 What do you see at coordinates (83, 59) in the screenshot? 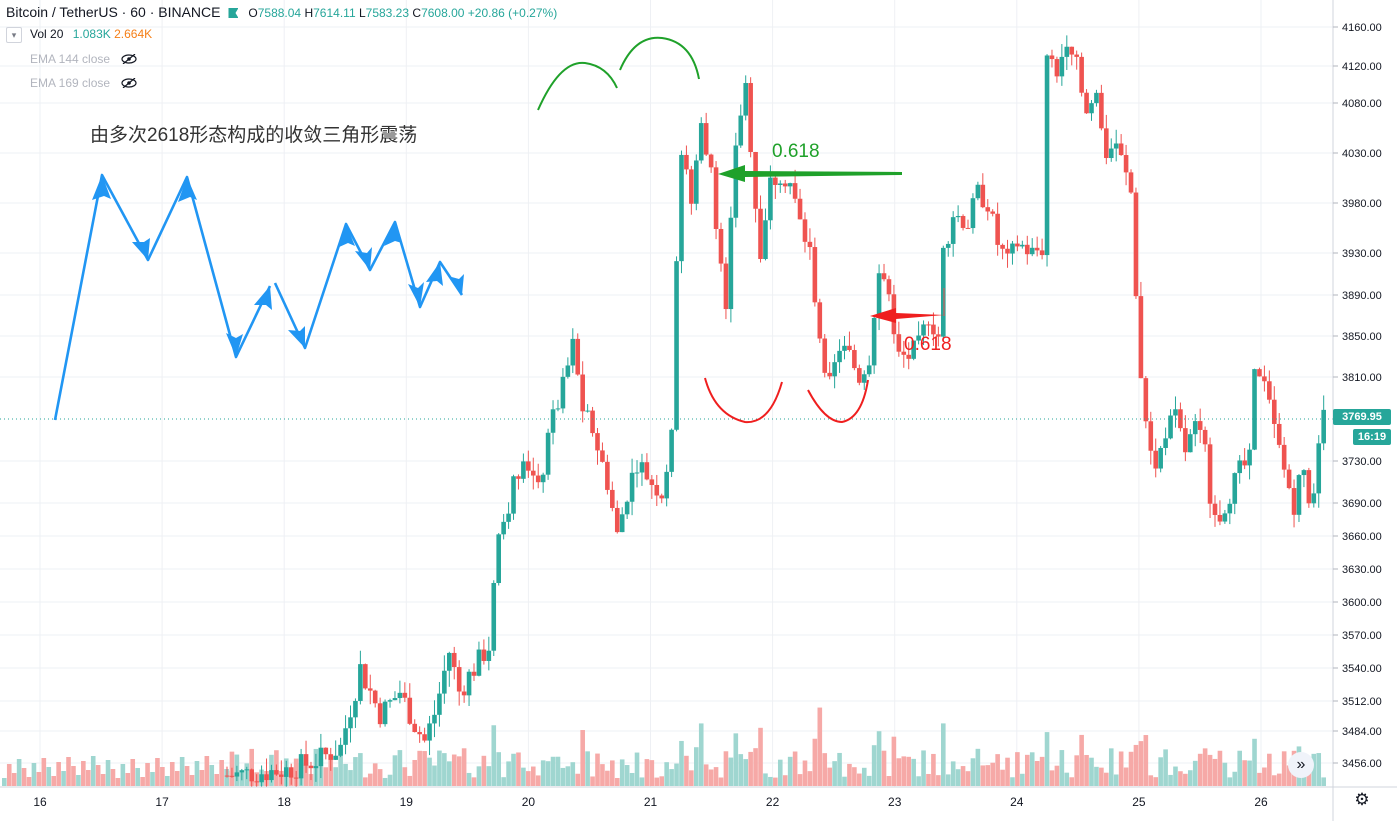
I see `indicator-ema144: EMA 144 close` at bounding box center [83, 59].